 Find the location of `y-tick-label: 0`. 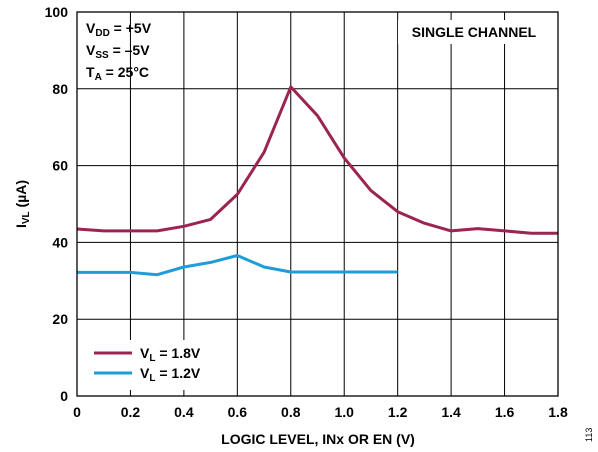

y-tick-label: 0 is located at coordinates (64, 396).